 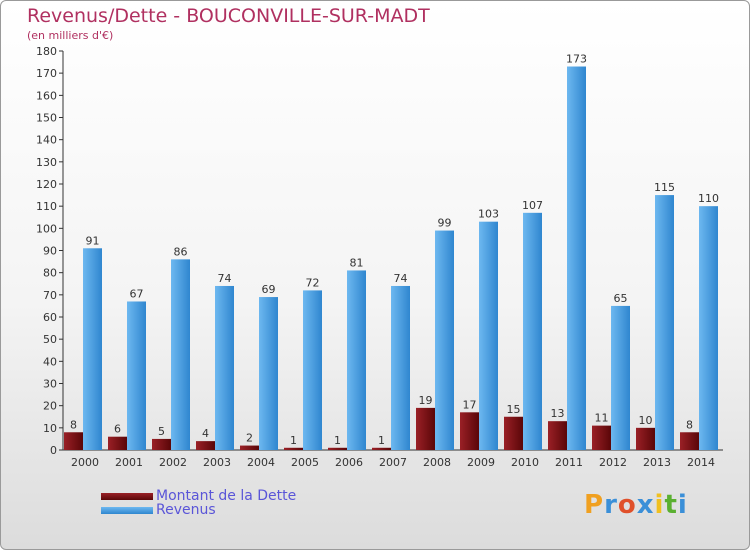 I want to click on bar-revenus-value-label: 173, so click(x=576, y=59).